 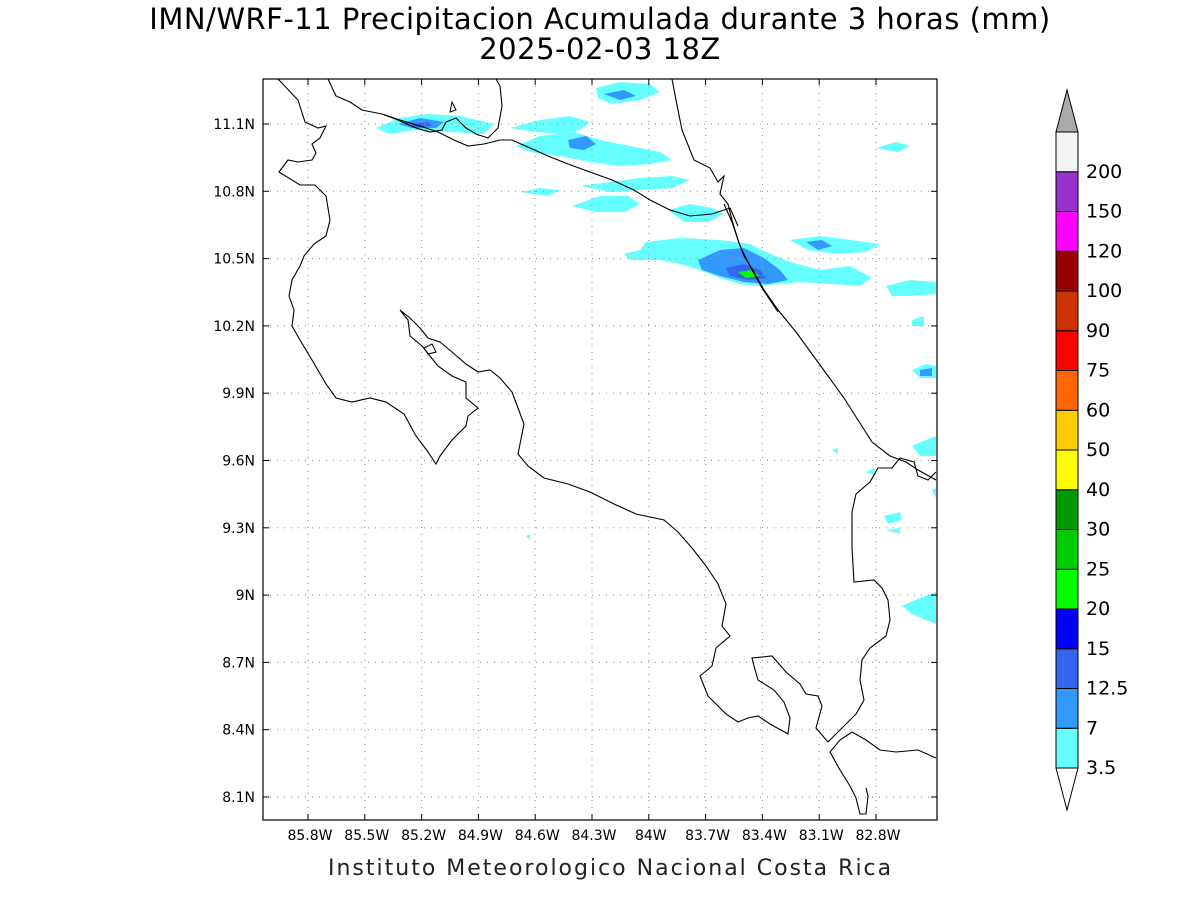 What do you see at coordinates (751, 258) in the screenshot?
I see `border-panama` at bounding box center [751, 258].